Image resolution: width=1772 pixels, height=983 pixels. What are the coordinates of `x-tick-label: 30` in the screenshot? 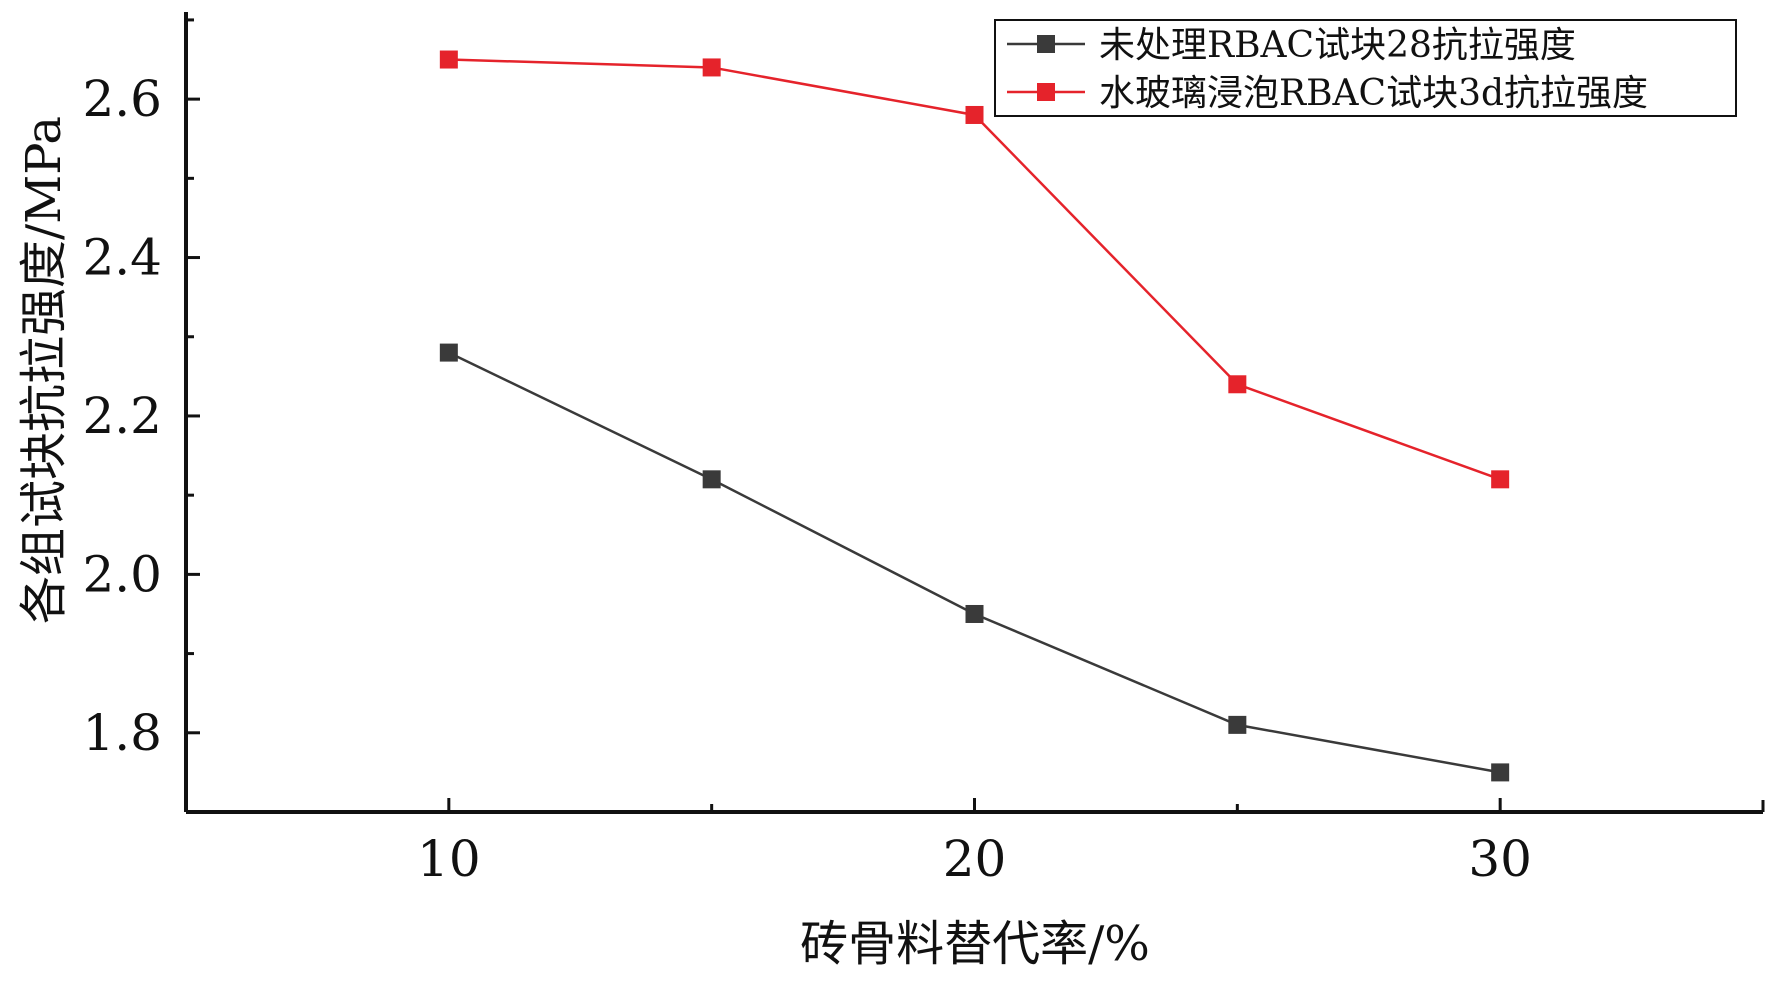 It's located at (1500, 859).